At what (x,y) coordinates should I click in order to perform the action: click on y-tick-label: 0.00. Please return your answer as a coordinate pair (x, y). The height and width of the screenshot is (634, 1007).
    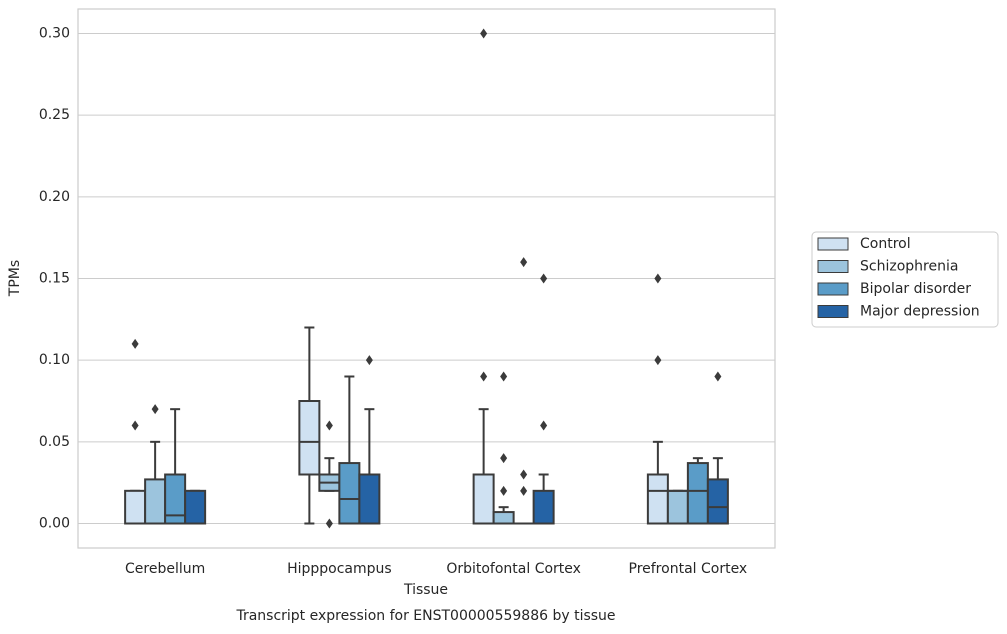
    Looking at the image, I should click on (54, 524).